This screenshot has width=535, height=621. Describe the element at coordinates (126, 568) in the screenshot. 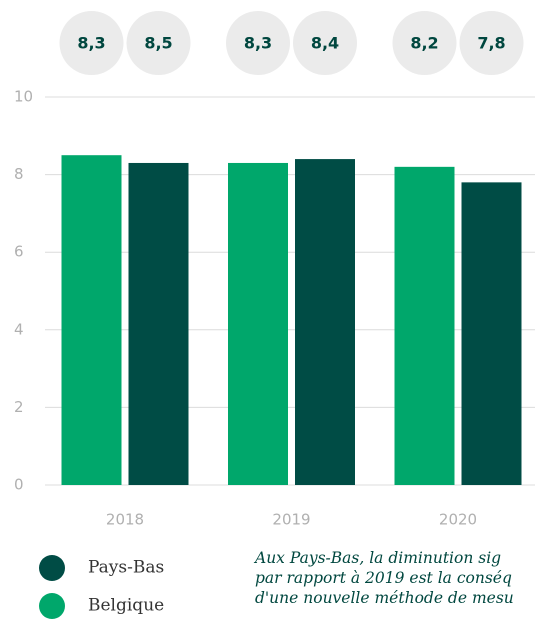

I see `legend-label: Pays-Bas` at that location.